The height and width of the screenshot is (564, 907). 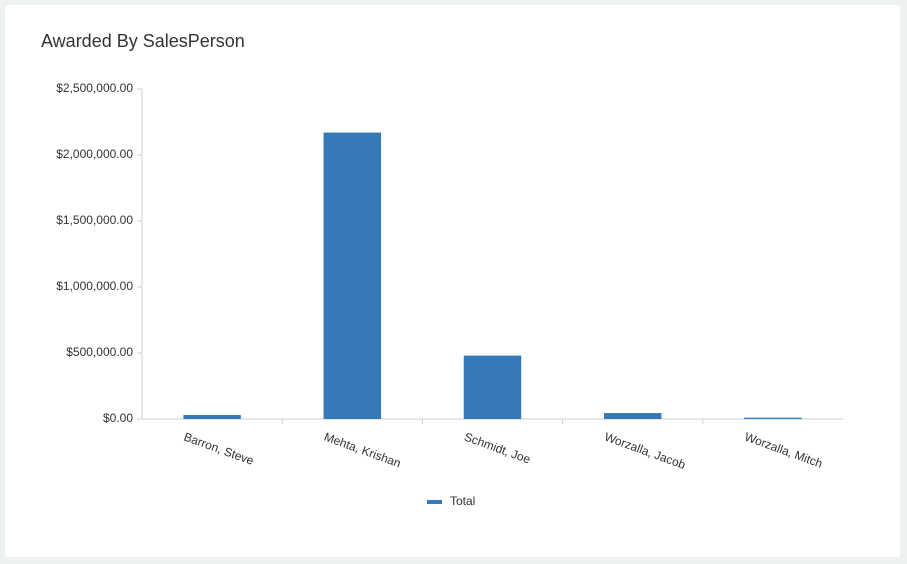 I want to click on y-tick-label: $0.00, so click(x=118, y=418).